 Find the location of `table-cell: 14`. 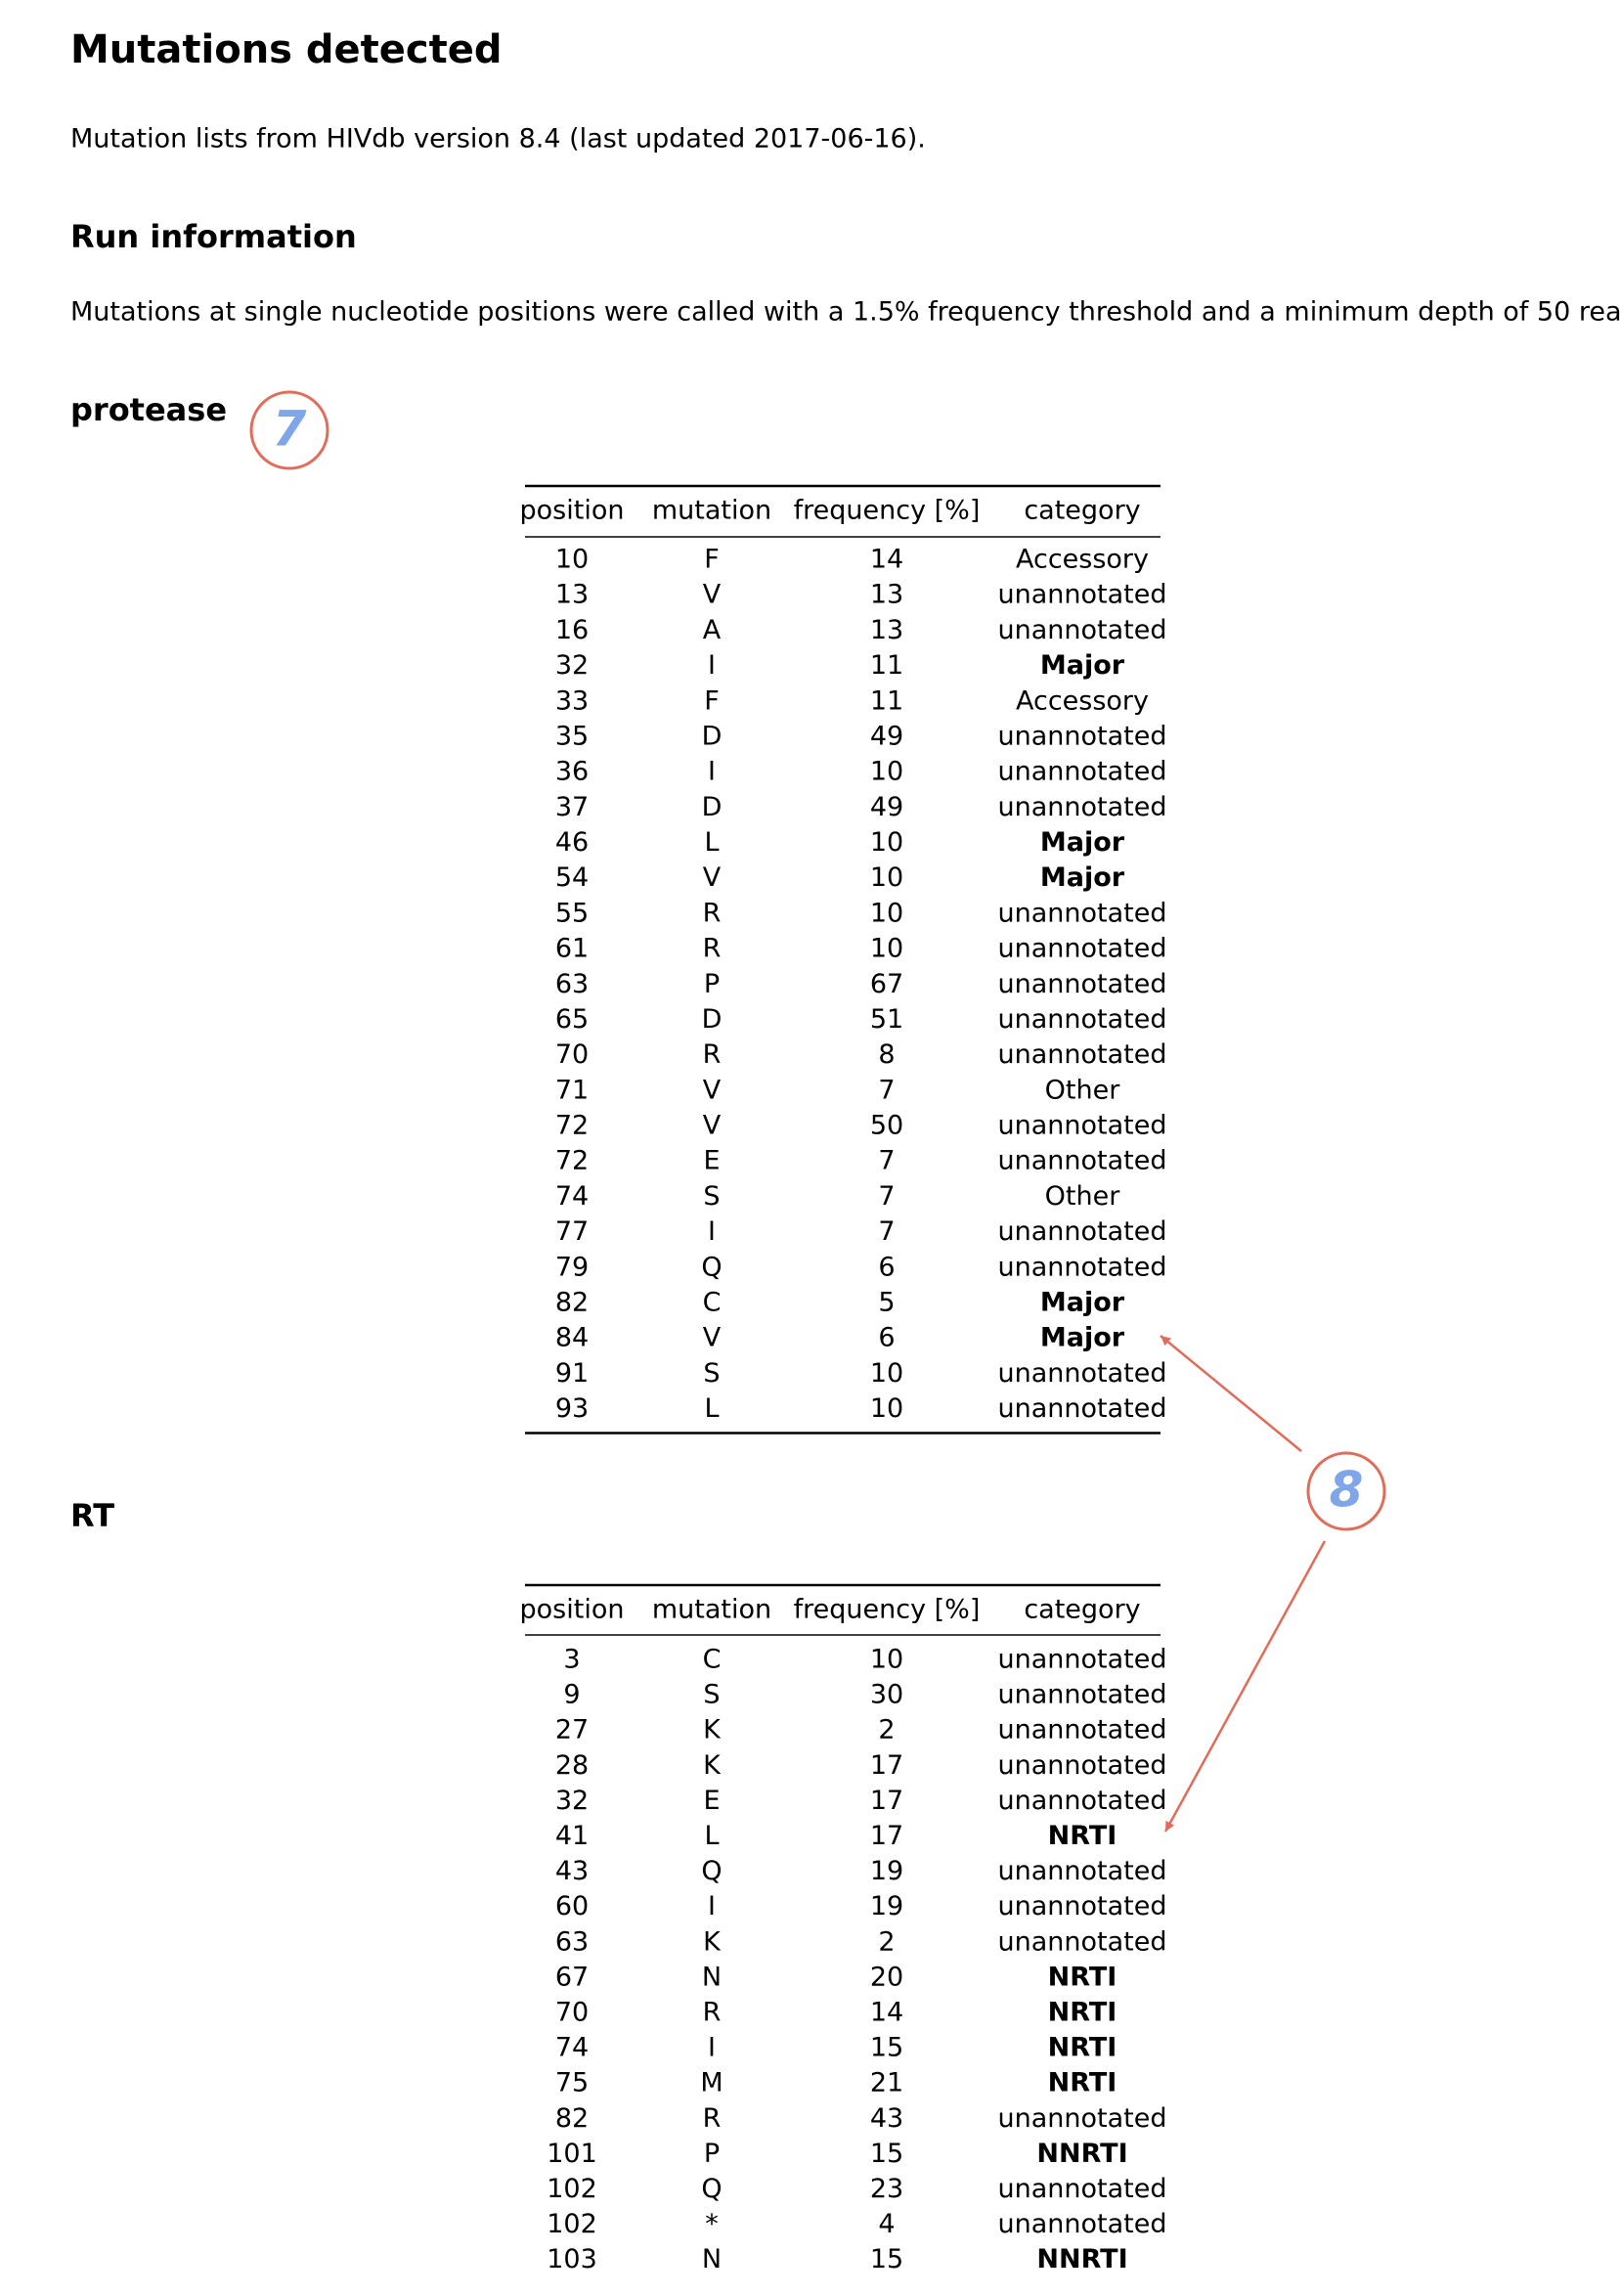

table-cell: 14 is located at coordinates (887, 2013).